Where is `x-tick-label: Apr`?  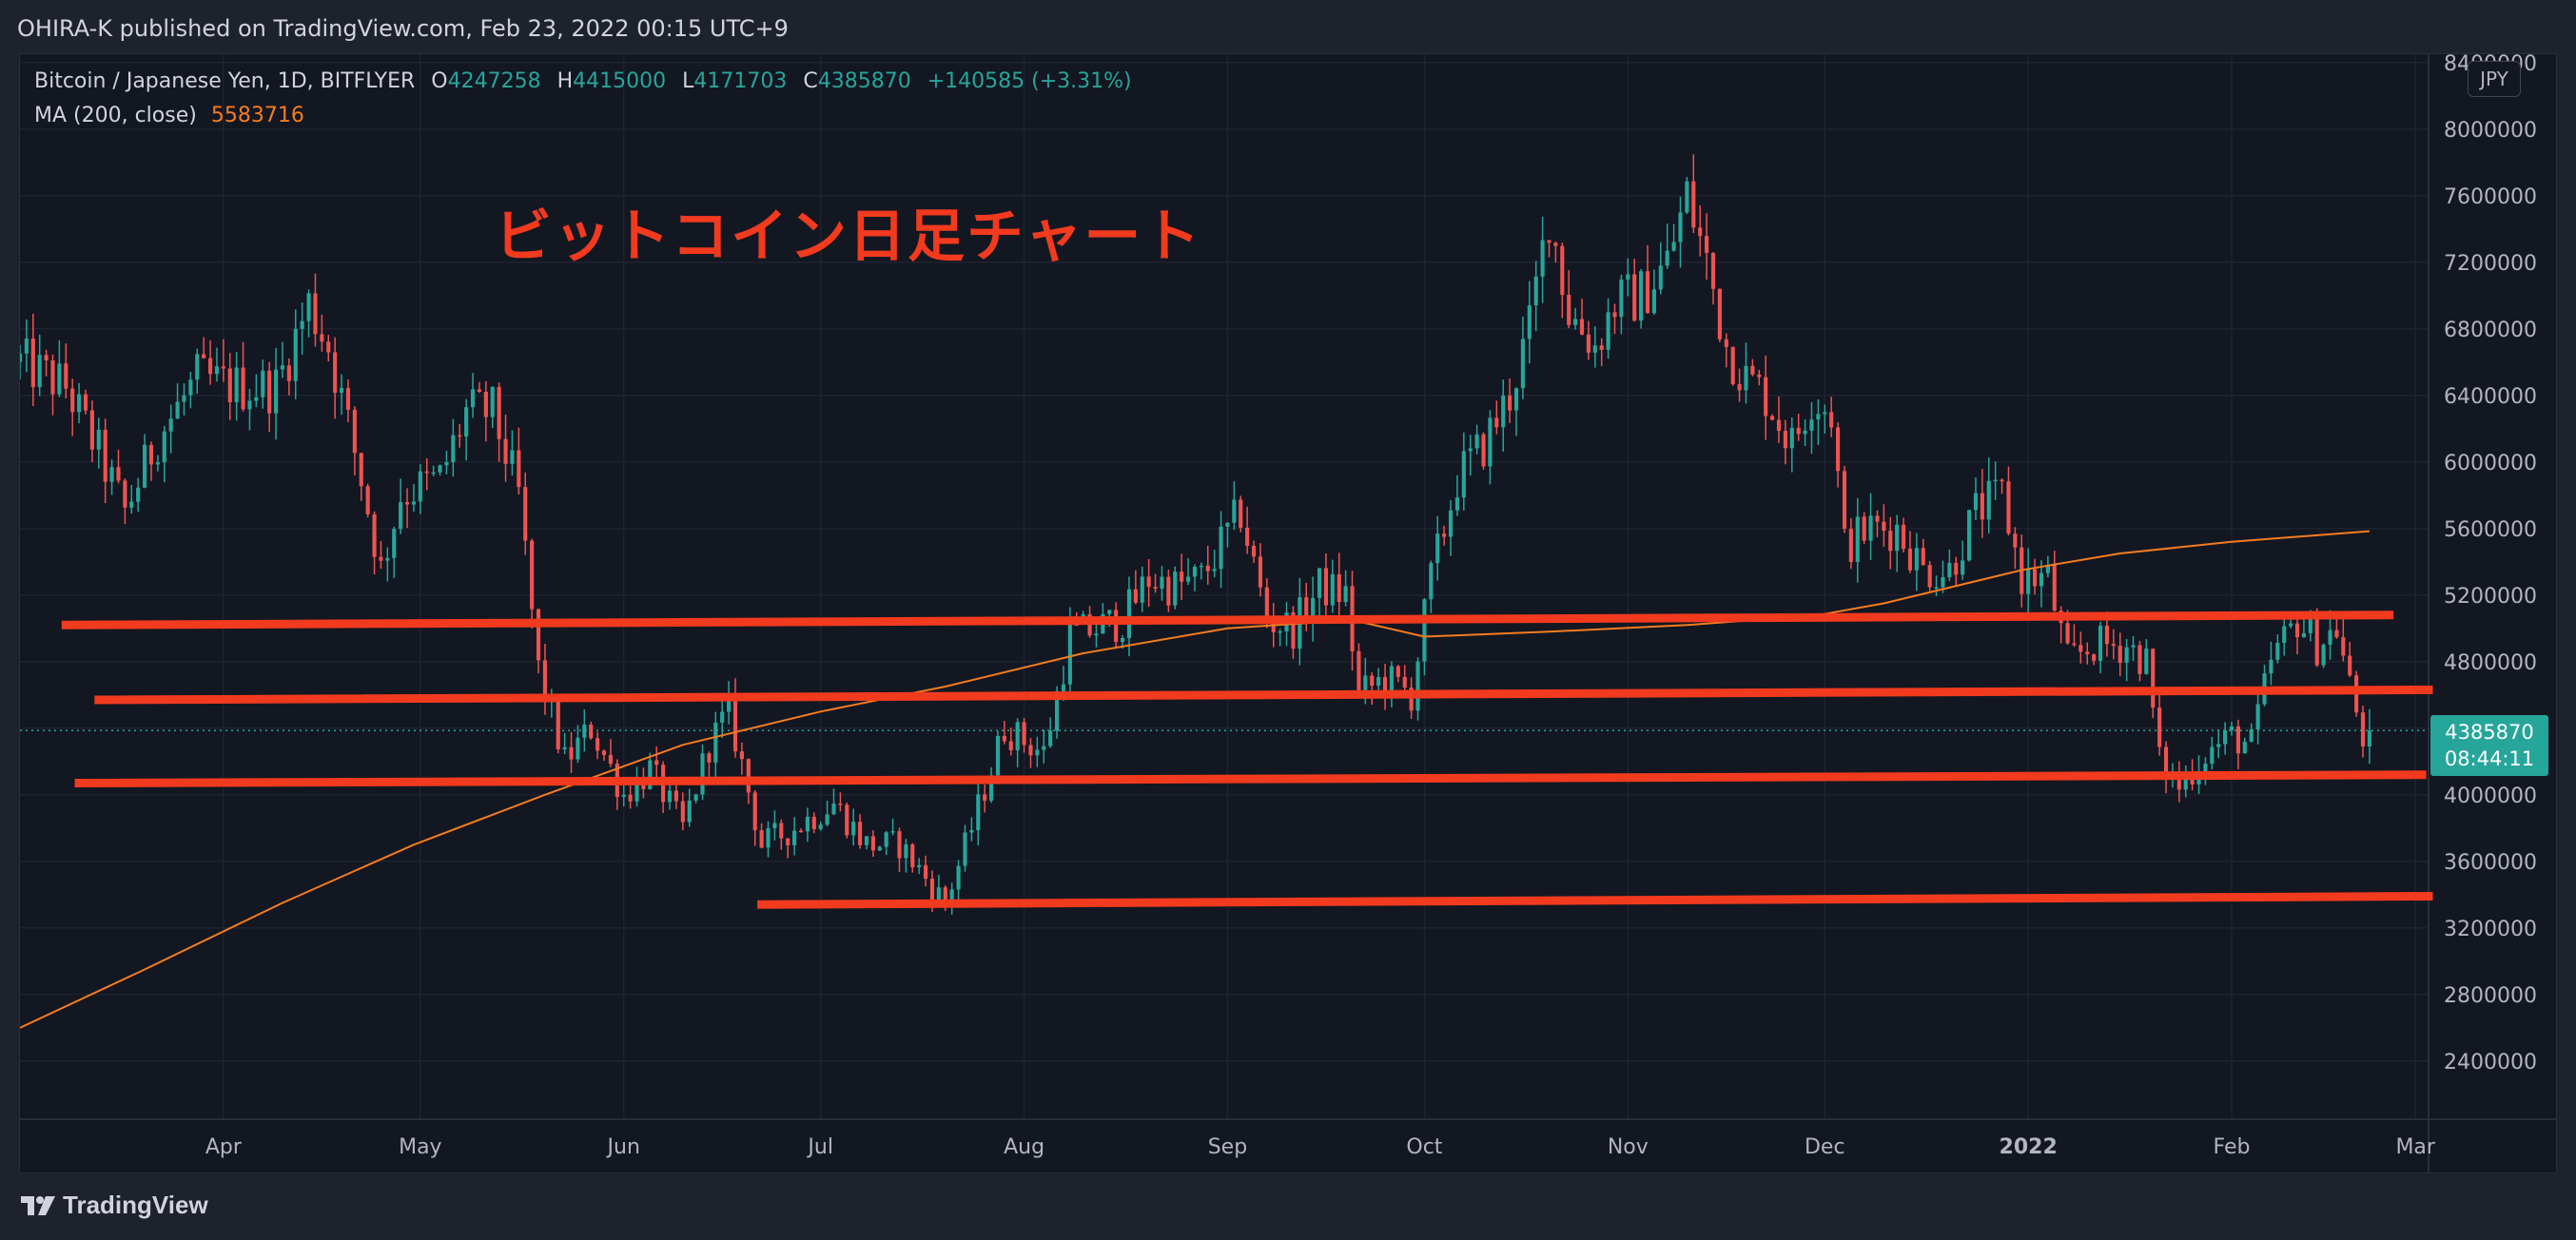 x-tick-label: Apr is located at coordinates (224, 1147).